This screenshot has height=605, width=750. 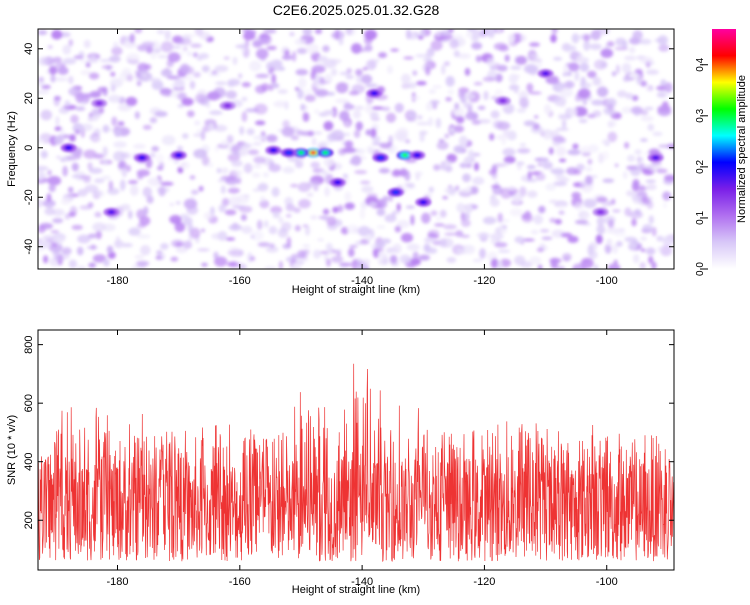 What do you see at coordinates (29, 49) in the screenshot?
I see `y-tick-label: 40` at bounding box center [29, 49].